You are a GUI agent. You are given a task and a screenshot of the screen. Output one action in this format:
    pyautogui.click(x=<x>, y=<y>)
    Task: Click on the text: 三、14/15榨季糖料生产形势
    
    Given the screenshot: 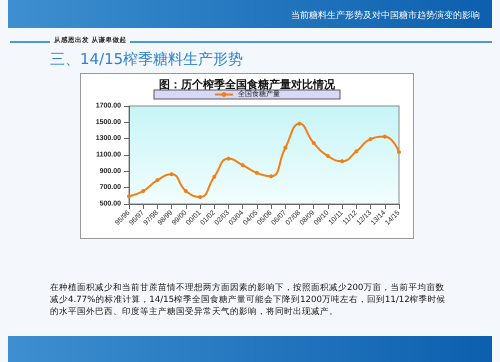 What is the action you would take?
    pyautogui.click(x=147, y=59)
    